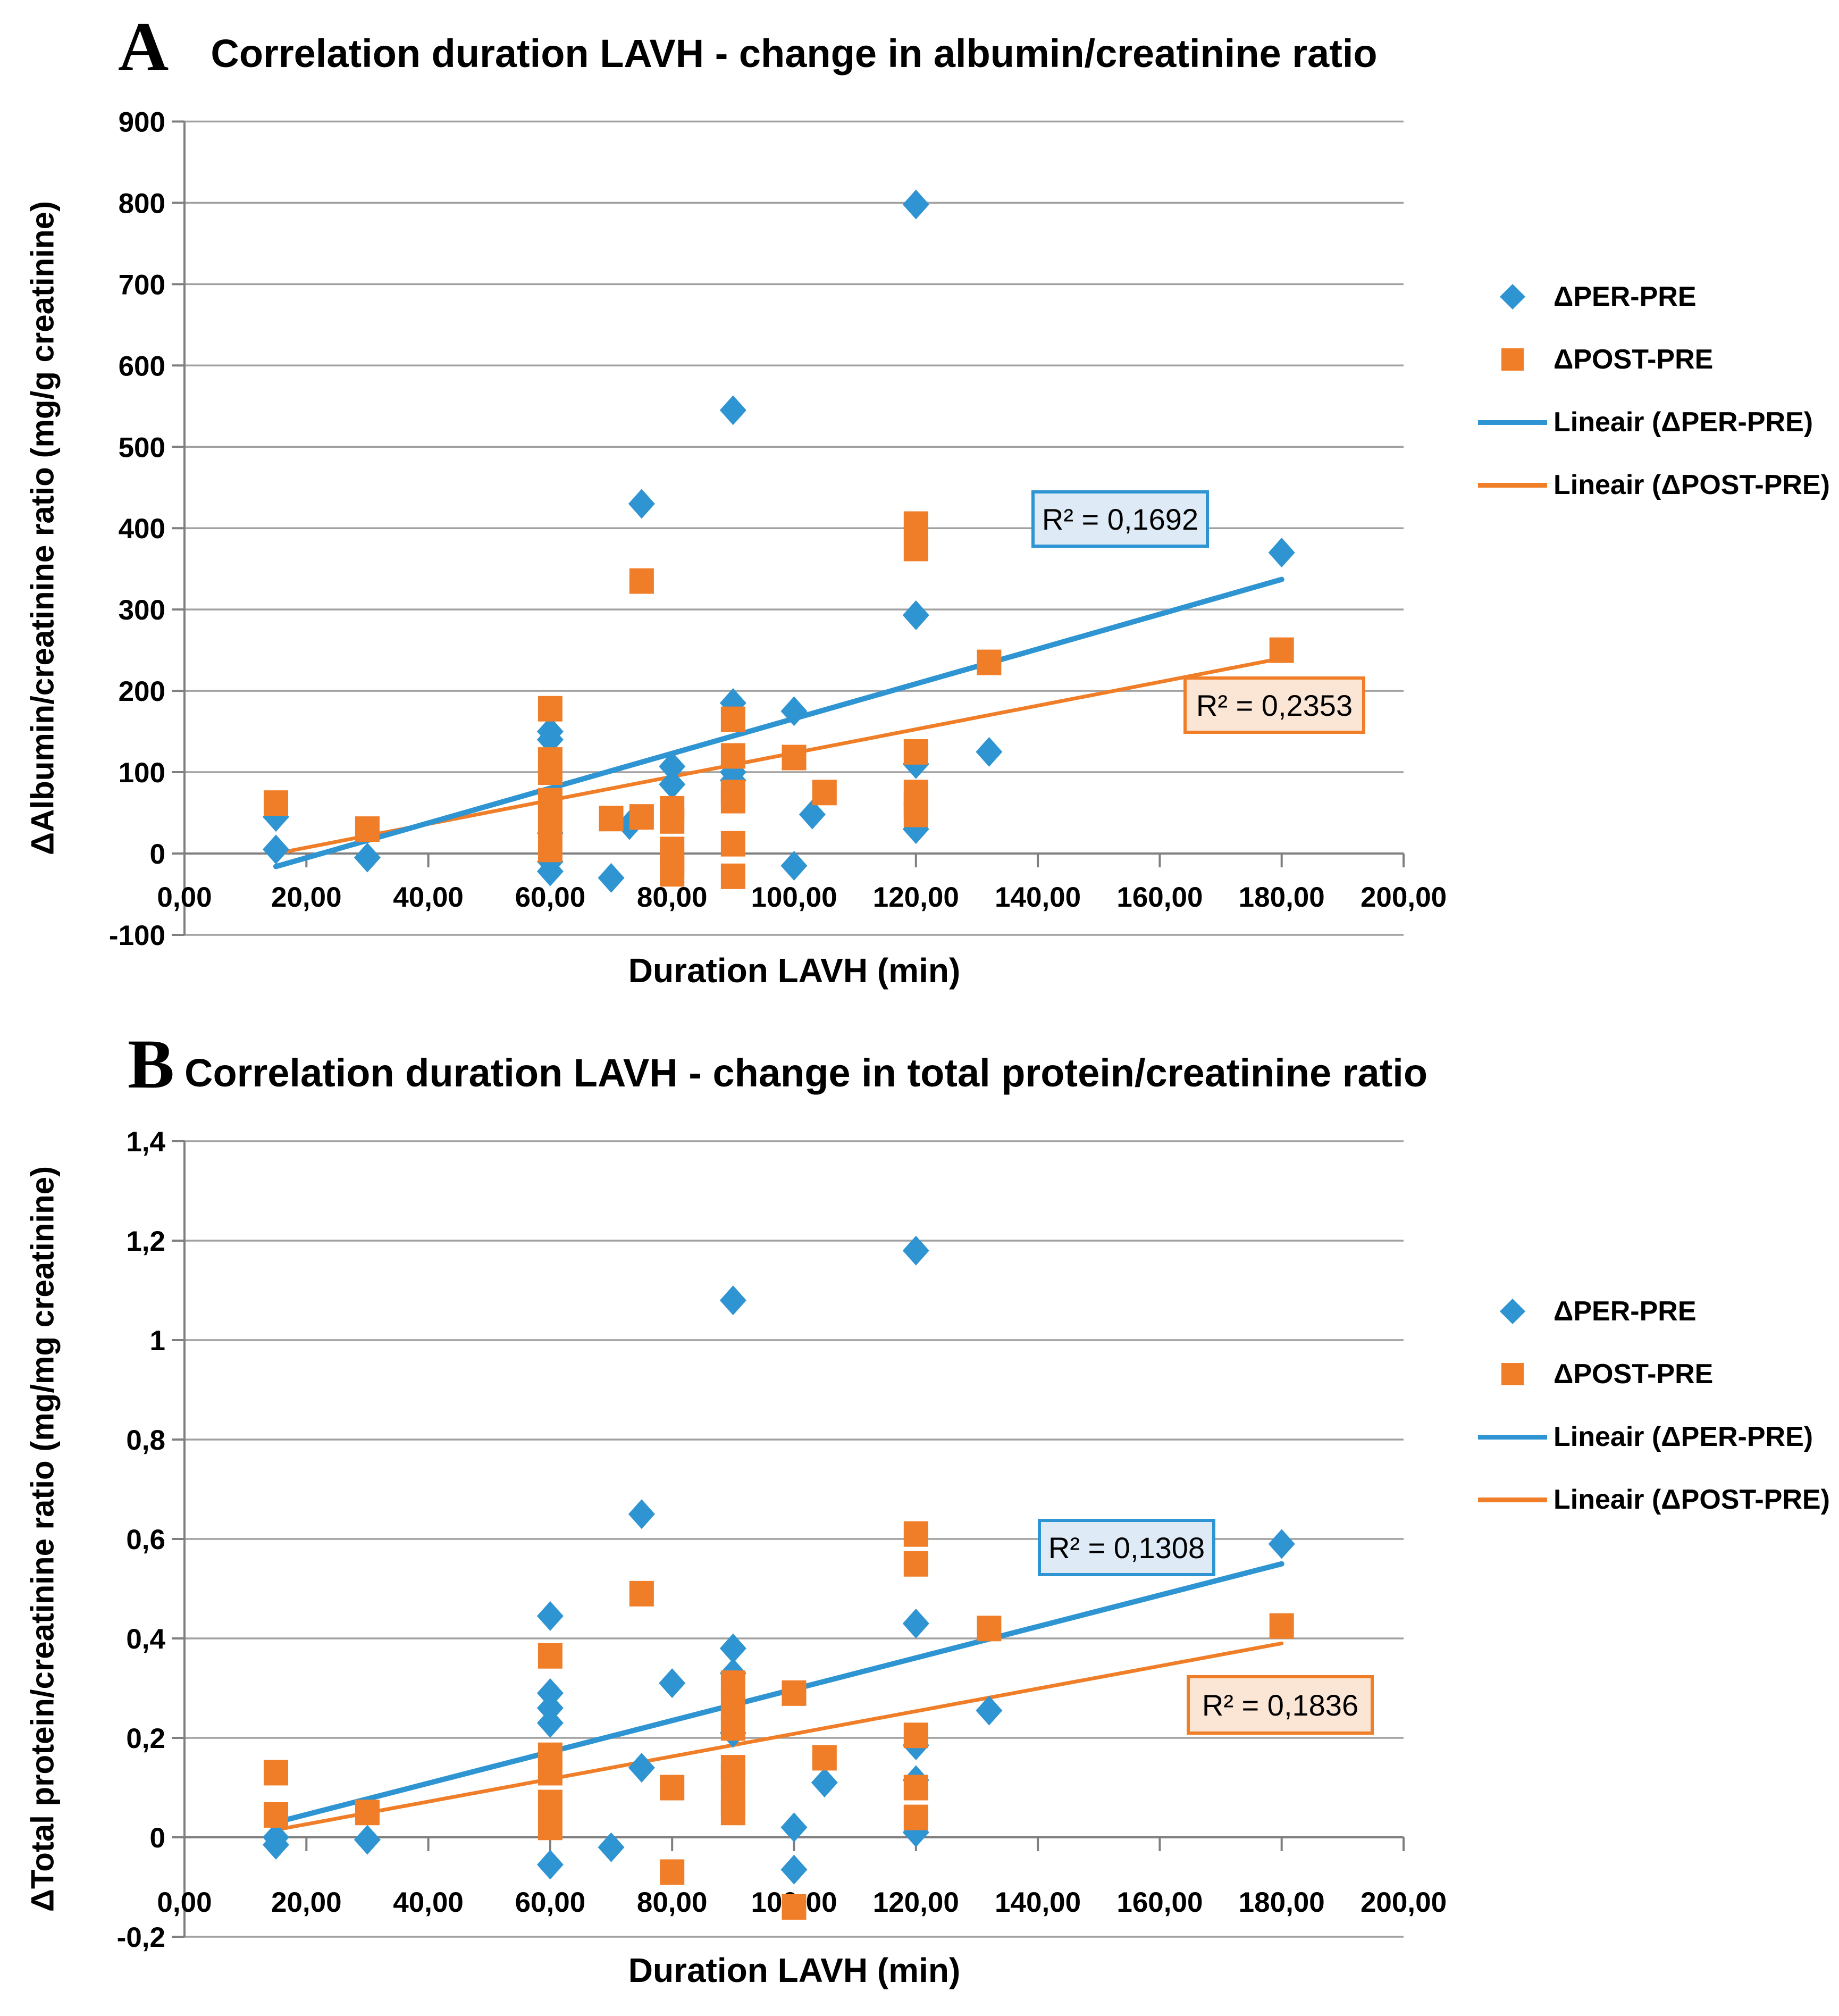 Image resolution: width=1839 pixels, height=2016 pixels. I want to click on panel-a-letter: A, so click(143, 46).